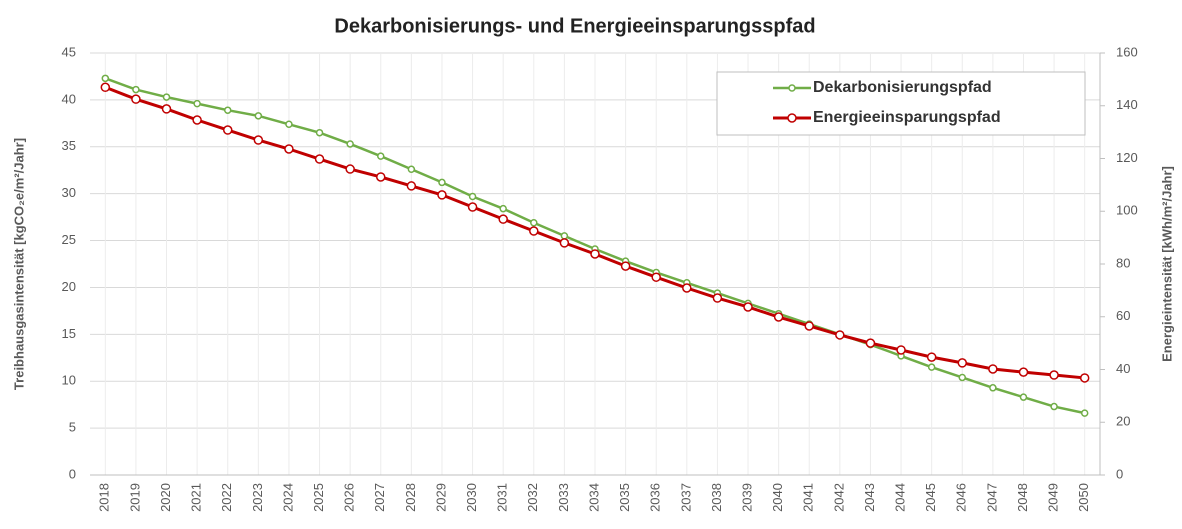 The height and width of the screenshot is (529, 1182). What do you see at coordinates (349, 497) in the screenshot?
I see `x-tick-label: 2026` at bounding box center [349, 497].